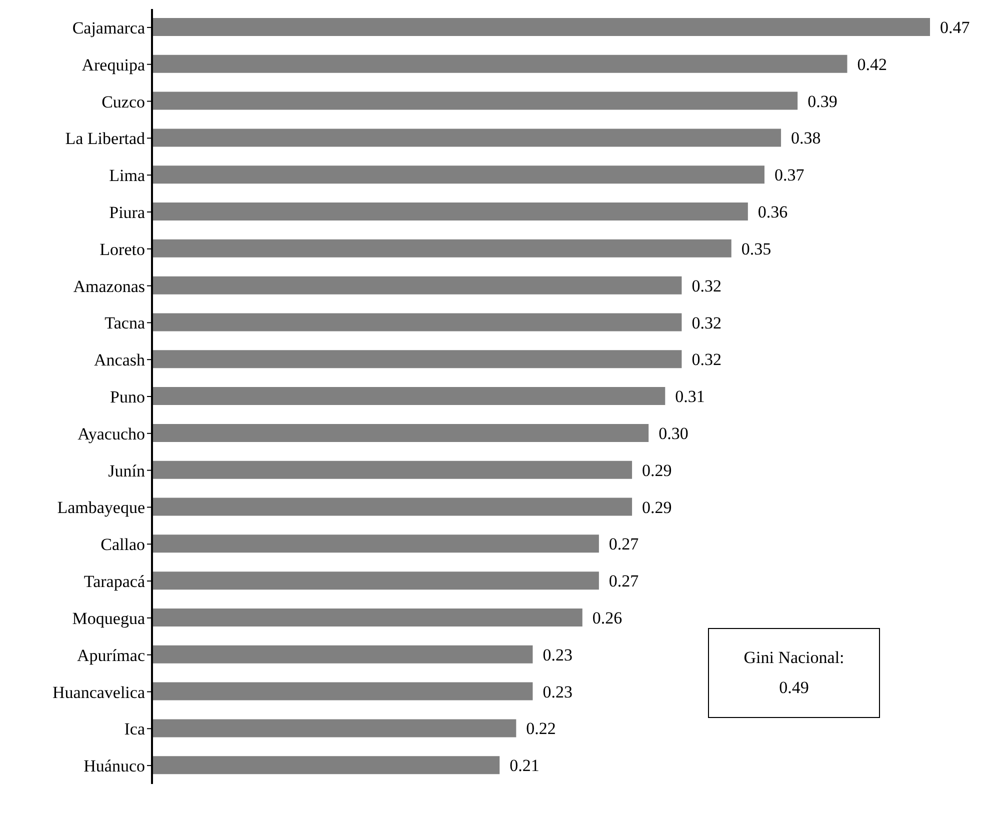 Image resolution: width=996 pixels, height=836 pixels. Describe the element at coordinates (794, 673) in the screenshot. I see `annotation: Gini Nacional: 0.49` at that location.